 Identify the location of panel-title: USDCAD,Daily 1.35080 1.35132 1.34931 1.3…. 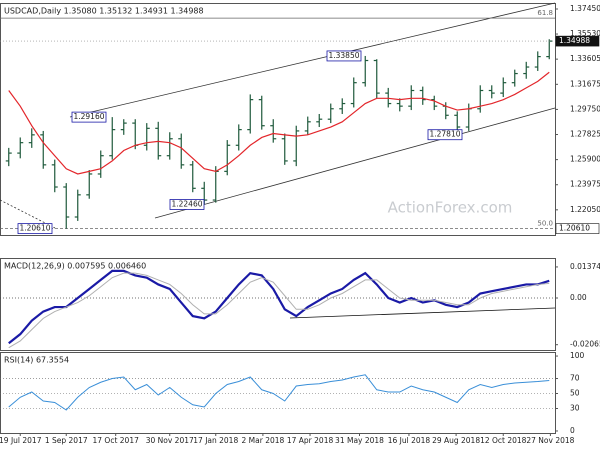
(104, 11).